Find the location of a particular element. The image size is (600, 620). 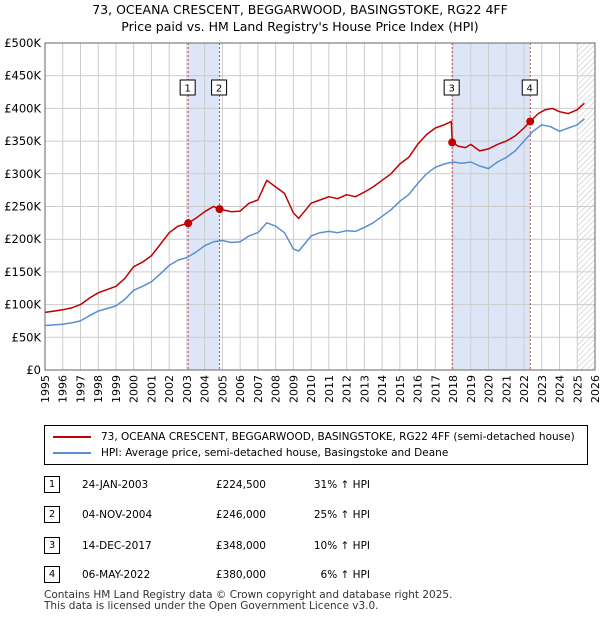

sale-price: £246,000 is located at coordinates (240, 515).